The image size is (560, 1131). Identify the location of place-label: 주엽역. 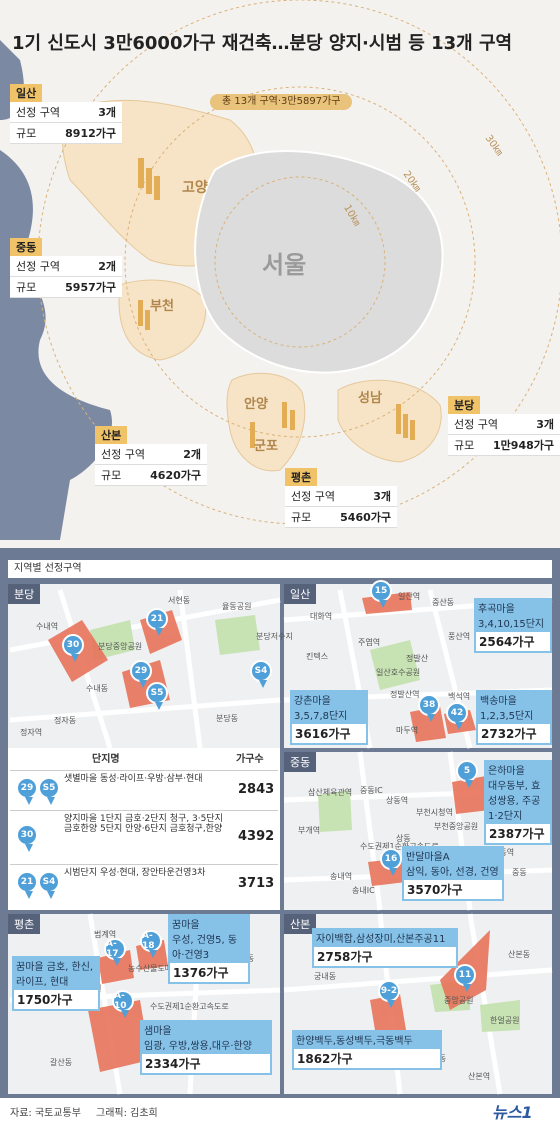
(369, 642).